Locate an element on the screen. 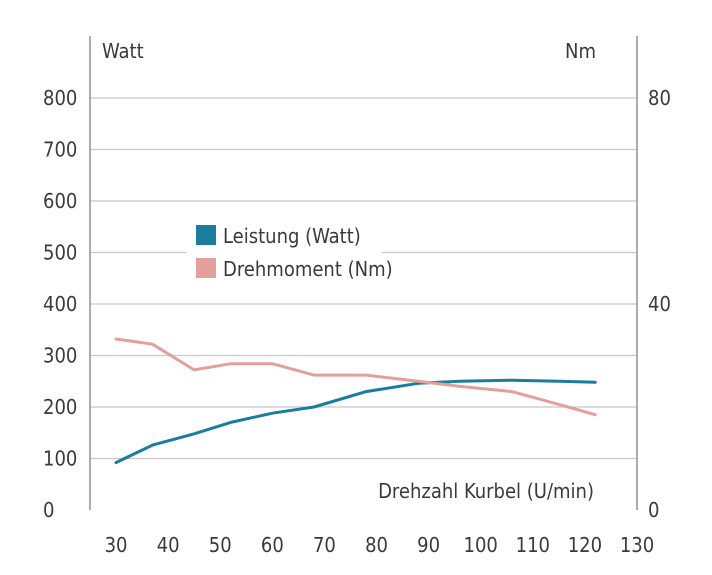  y-left-tick-500: 500 is located at coordinates (60, 253).